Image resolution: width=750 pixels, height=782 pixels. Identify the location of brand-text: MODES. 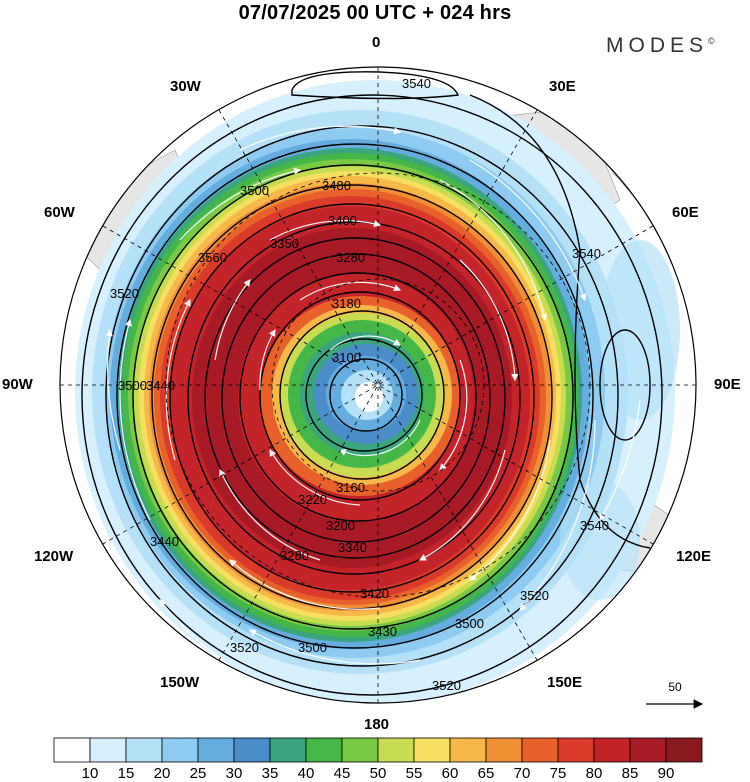
(657, 45).